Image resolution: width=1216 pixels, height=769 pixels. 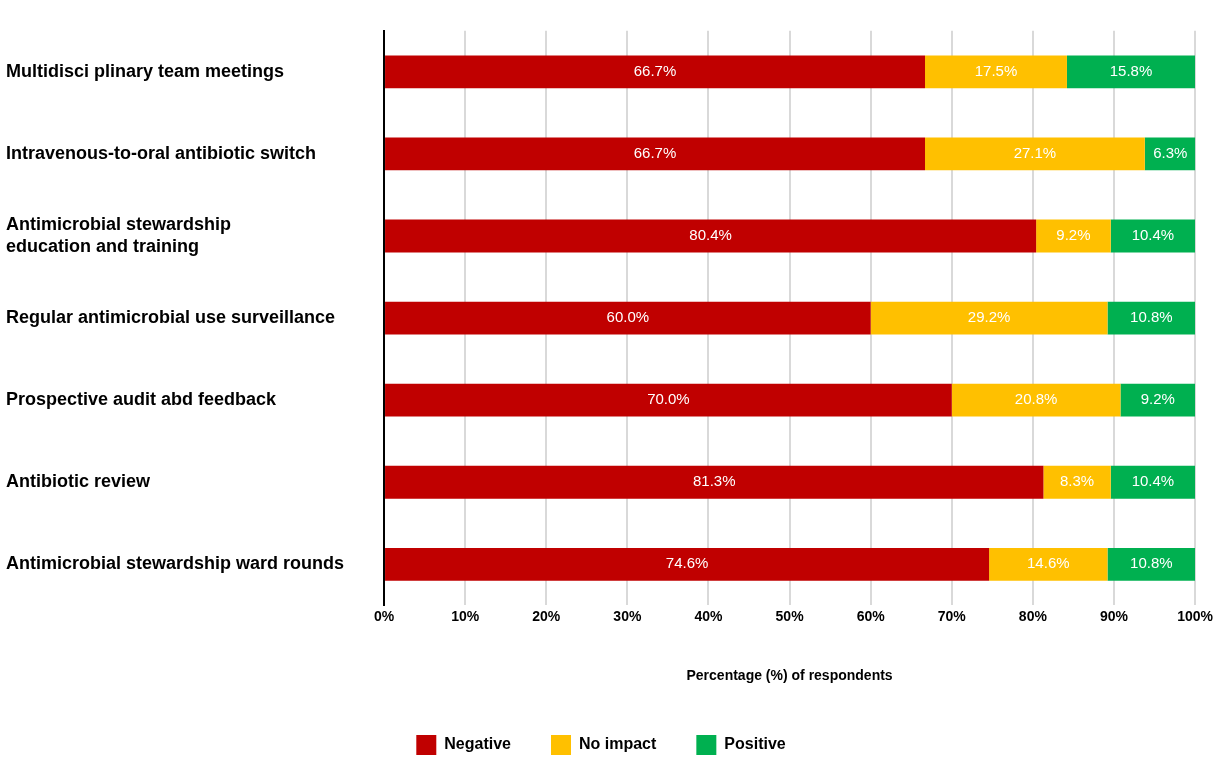 I want to click on x-tick-label: 100%, so click(x=1195, y=615).